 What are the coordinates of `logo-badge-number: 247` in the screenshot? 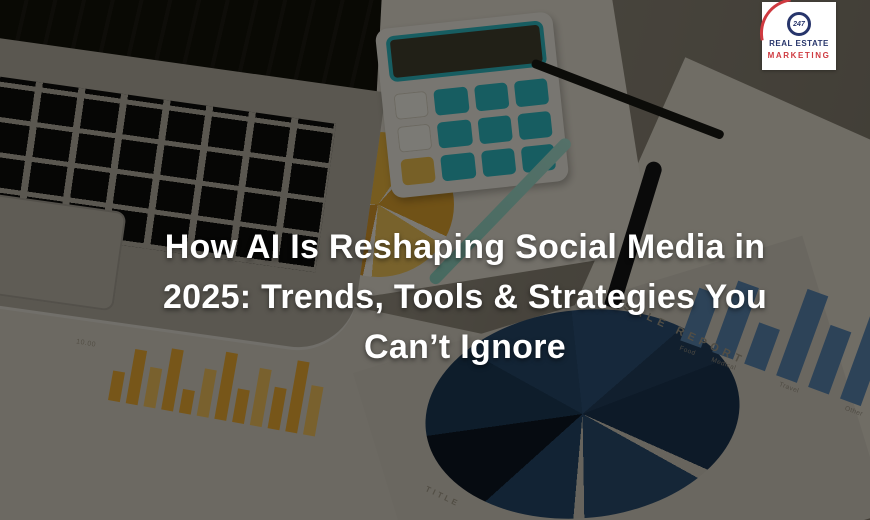 It's located at (799, 24).